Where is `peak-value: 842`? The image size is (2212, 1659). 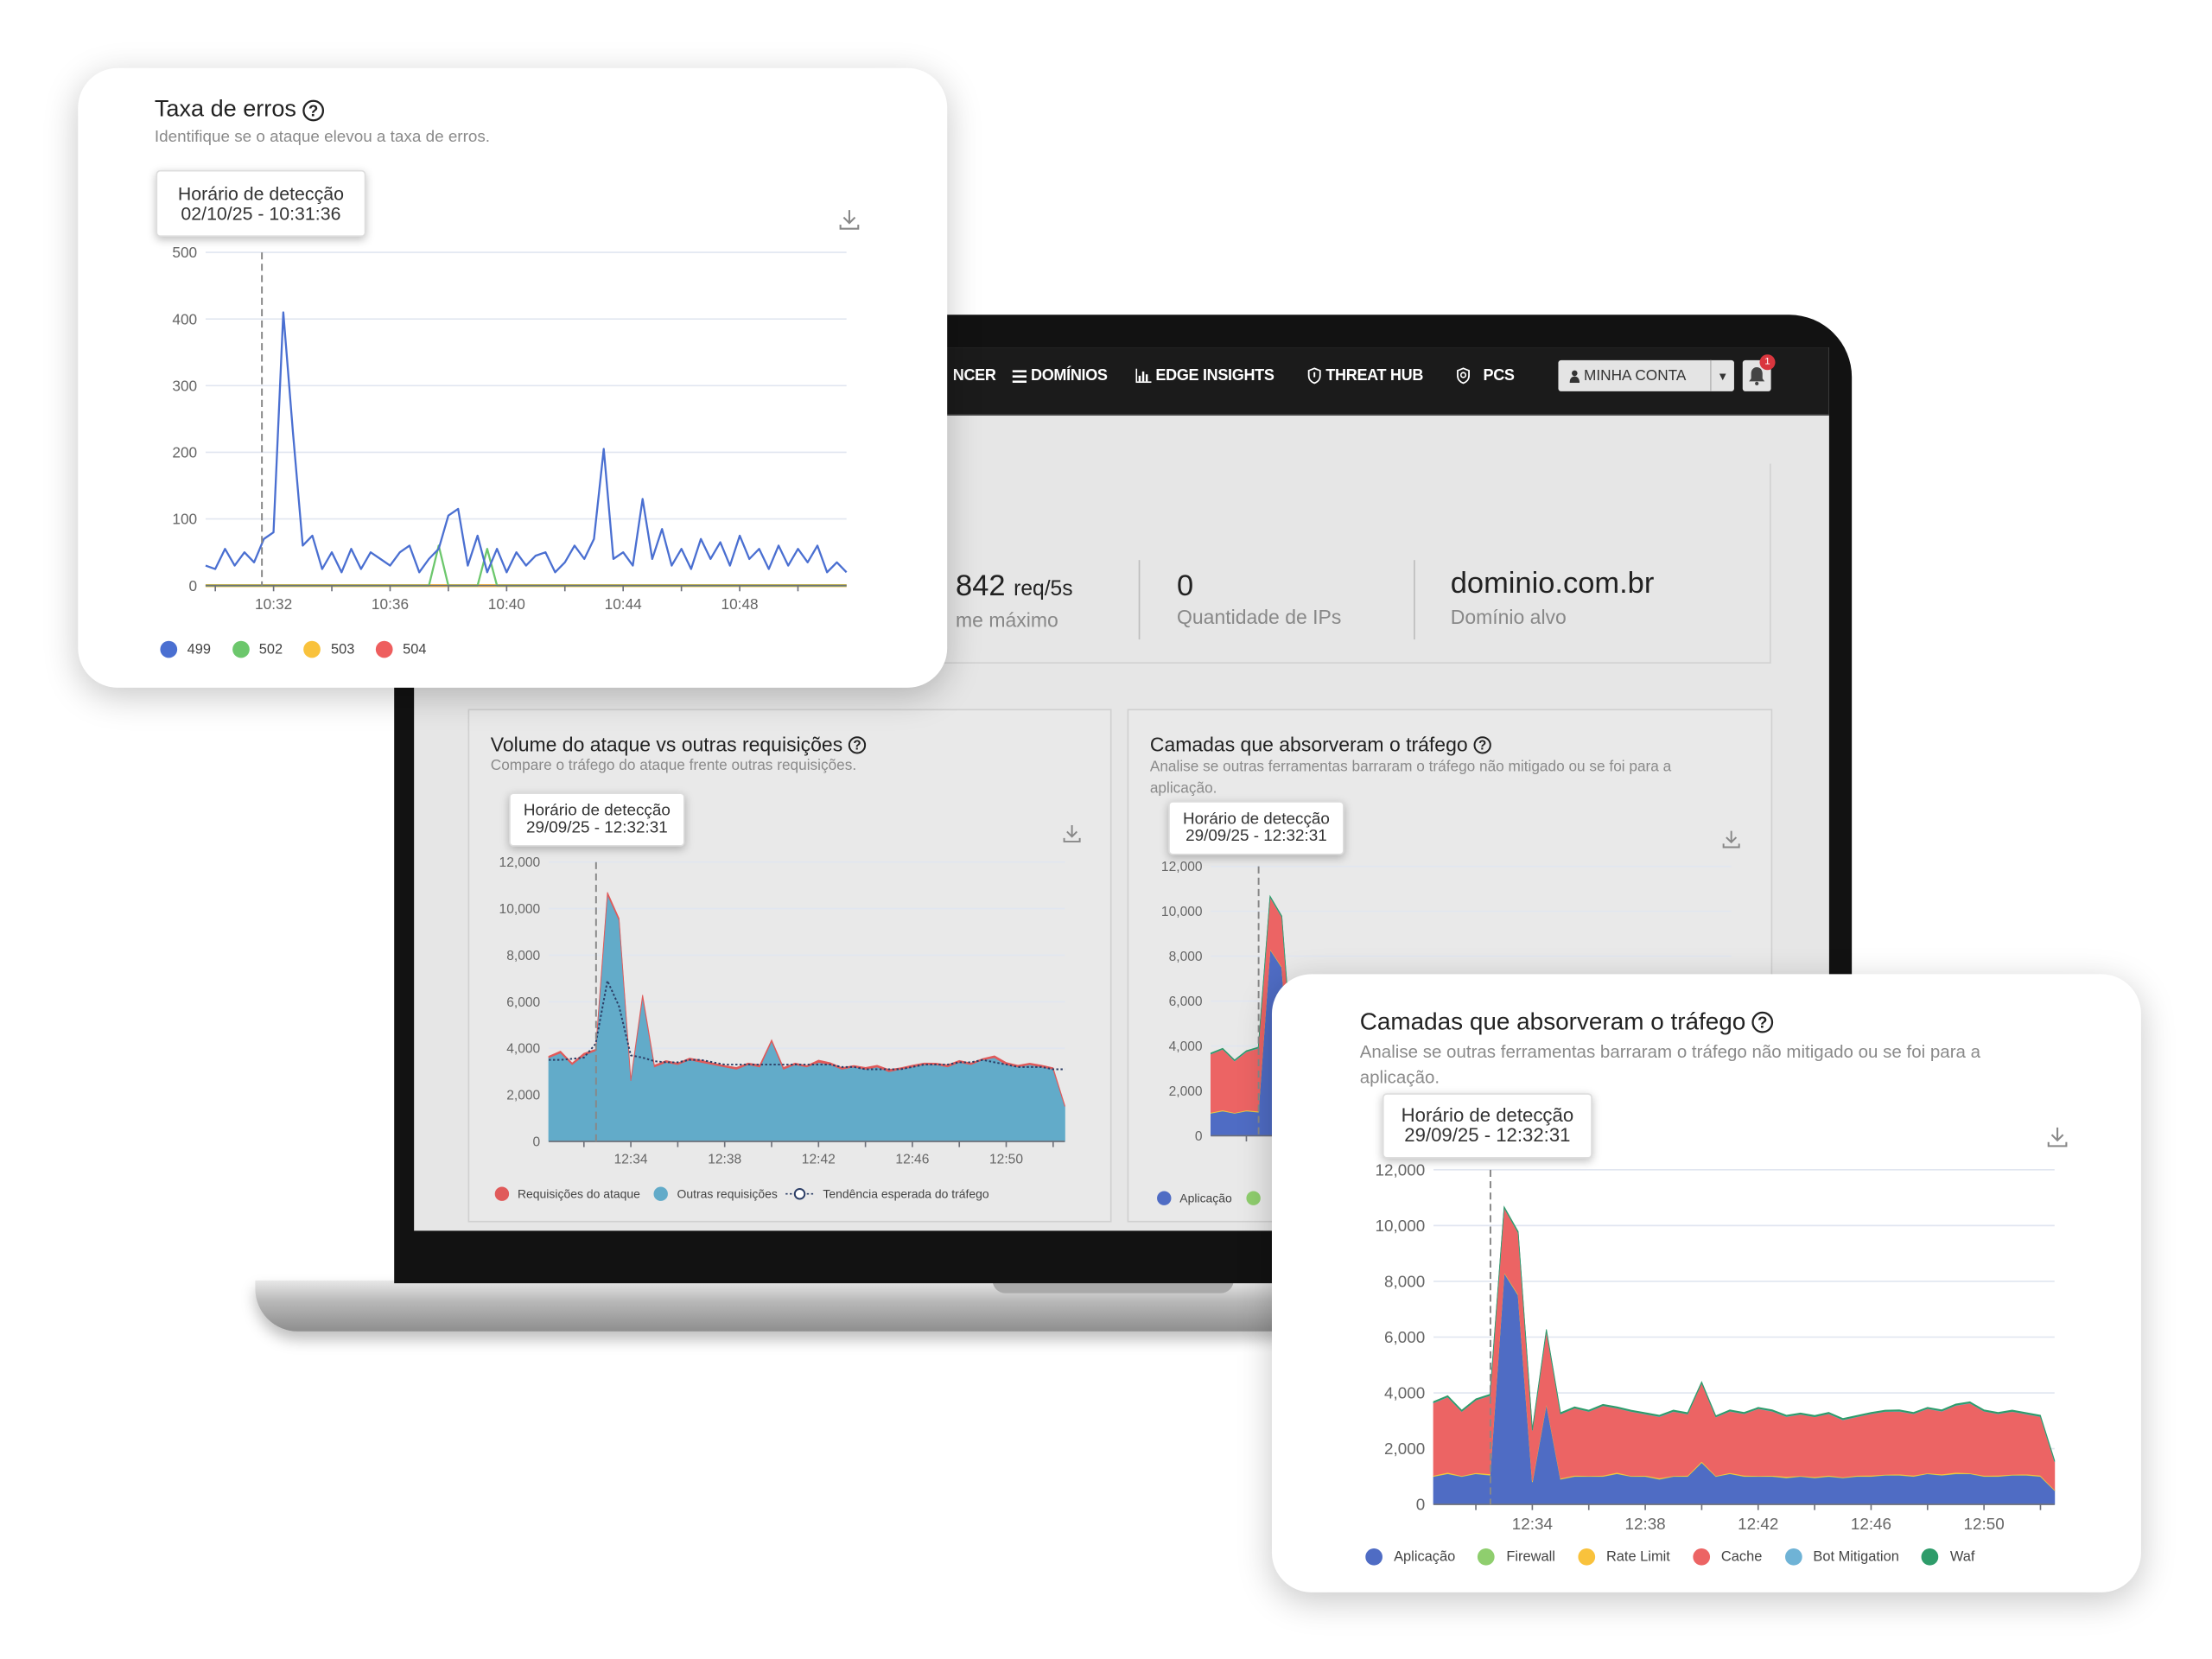
peak-value: 842 is located at coordinates (981, 586).